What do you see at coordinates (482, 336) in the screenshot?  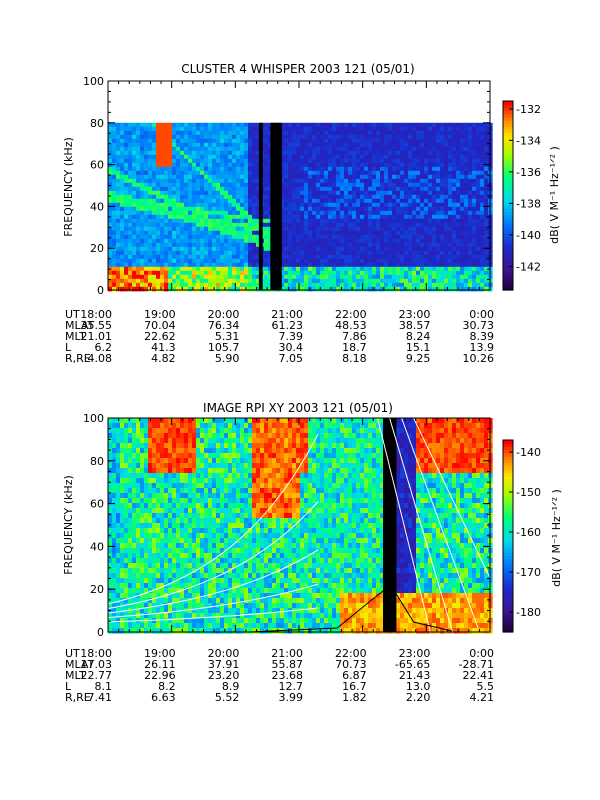 I see `ephemeris-value: 8.39` at bounding box center [482, 336].